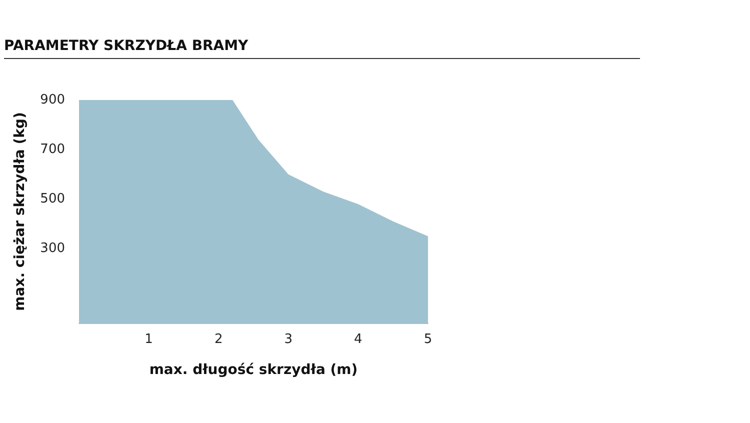  I want to click on x-tick-label: 3, so click(288, 339).